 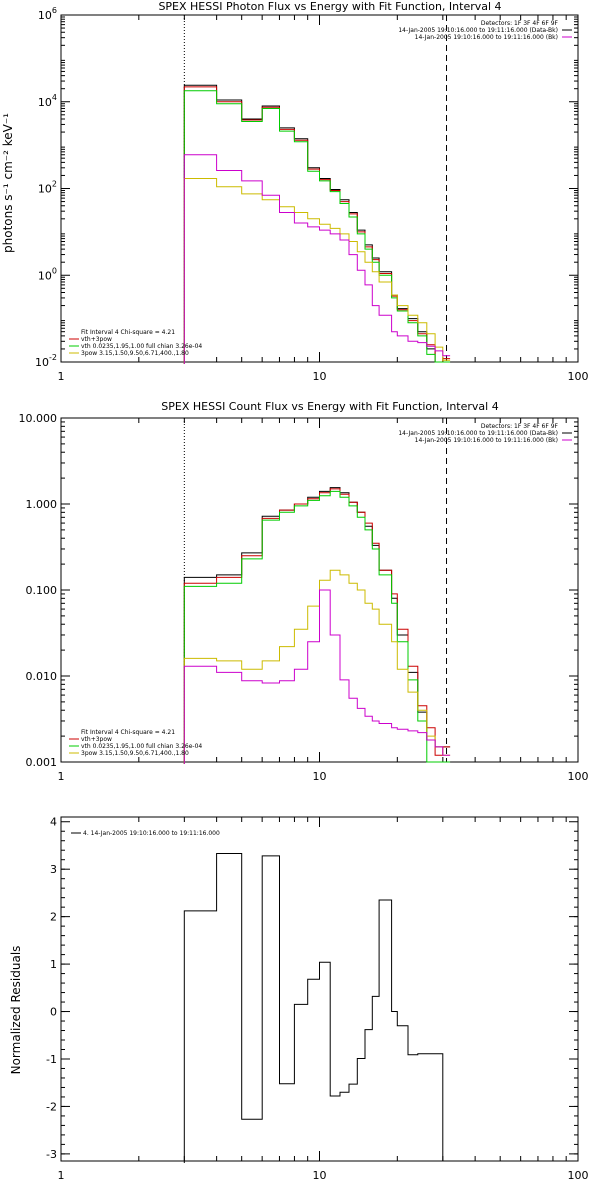 I want to click on y-tick-label: -1, so click(x=51, y=1059).